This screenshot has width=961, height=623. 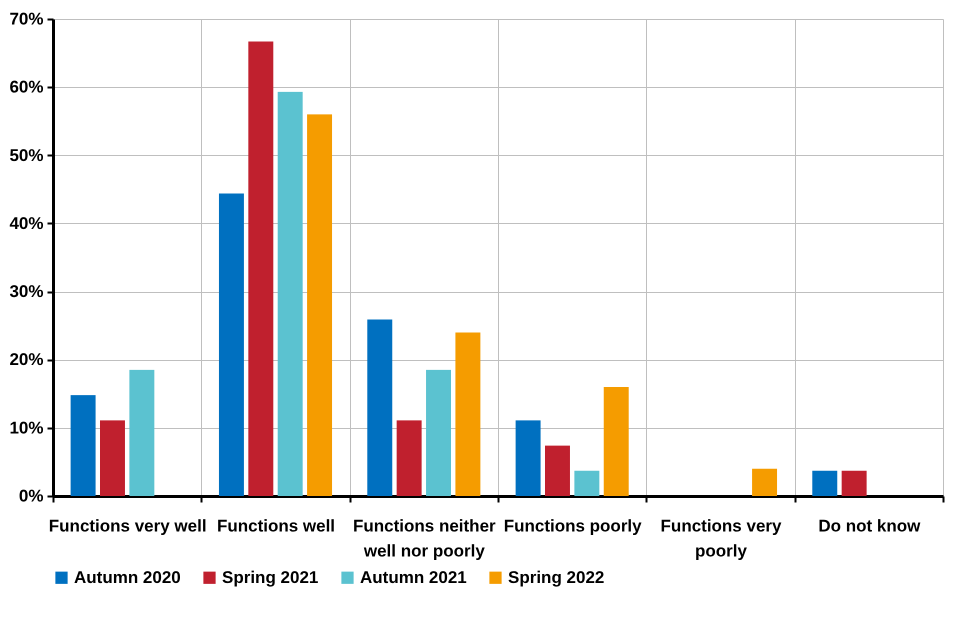 I want to click on y-tick-label: 70%, so click(x=26, y=19).